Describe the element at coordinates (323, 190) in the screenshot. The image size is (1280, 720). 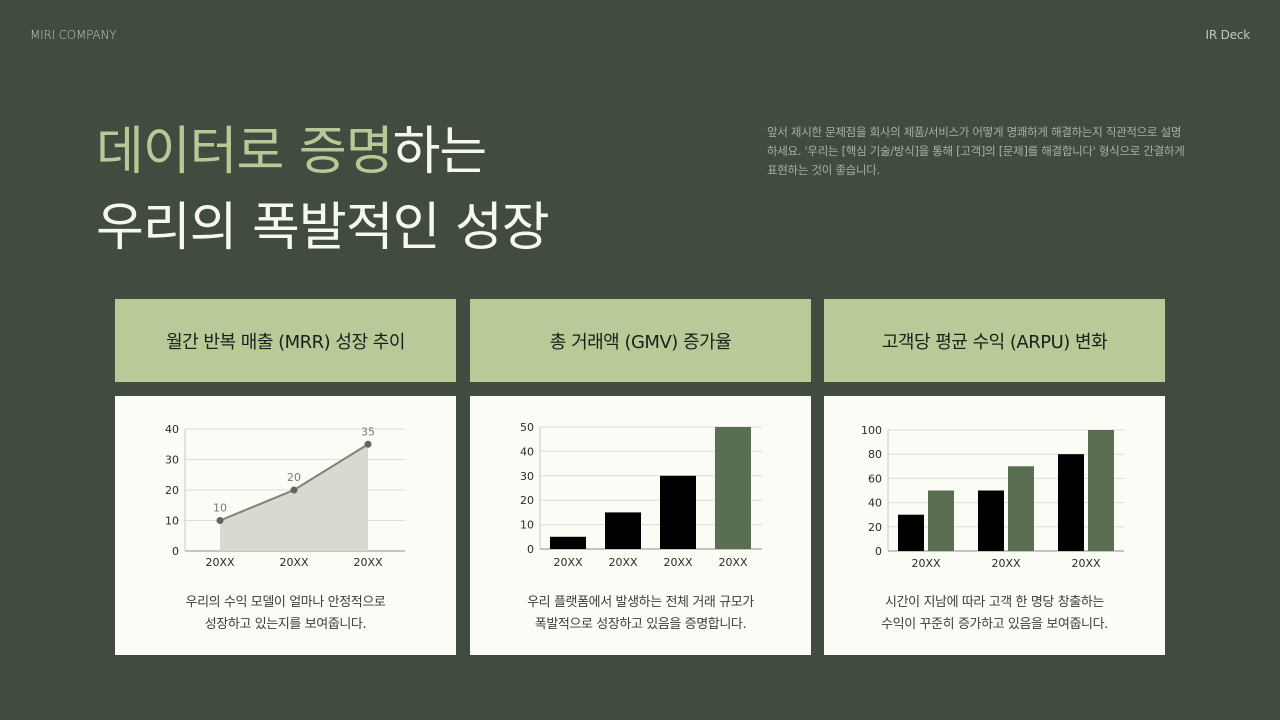
I see `page-title: 데이터로 증명하는 우리의 폭발적인 성장` at that location.